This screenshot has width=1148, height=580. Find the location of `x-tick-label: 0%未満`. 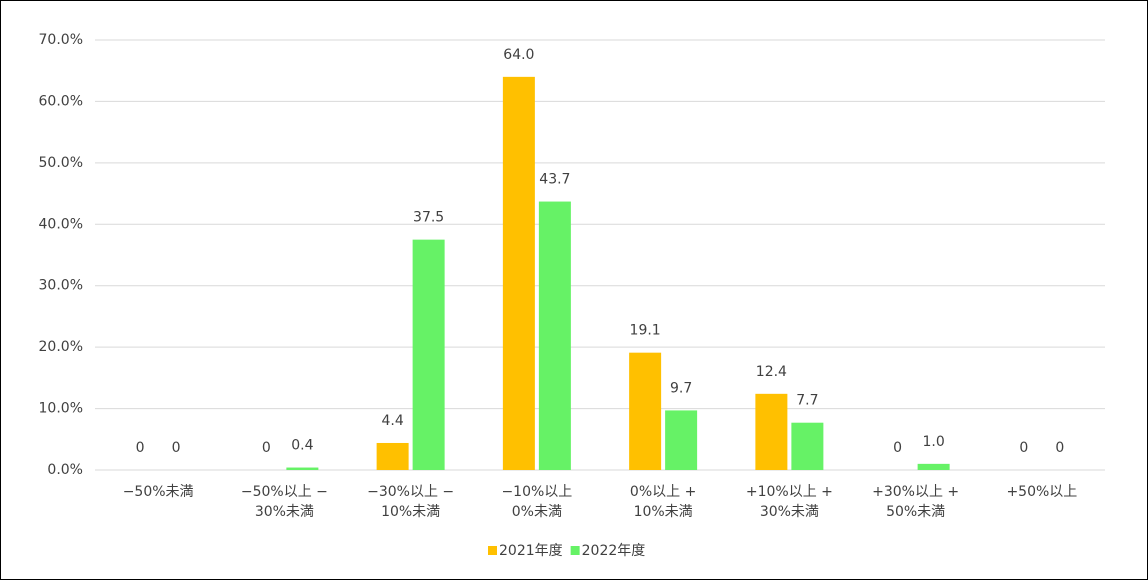

x-tick-label: 0%未満 is located at coordinates (537, 512).